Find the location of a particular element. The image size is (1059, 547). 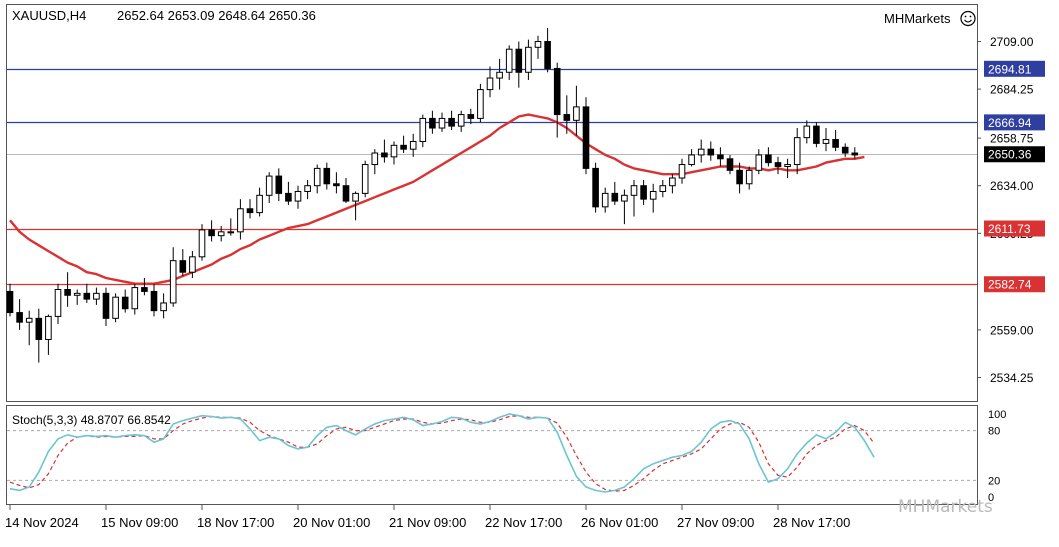

current-price-tag-label: 2650.36 is located at coordinates (1010, 155).